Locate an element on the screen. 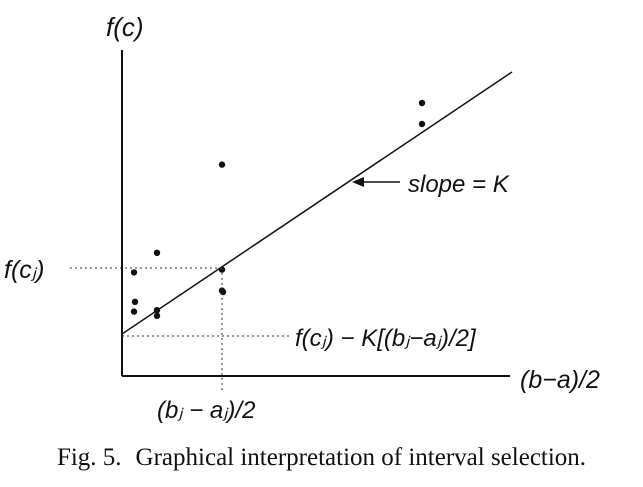  intercept-label: f(cⱼ) − K[(bⱼ−aⱼ)/2] is located at coordinates (386, 338).